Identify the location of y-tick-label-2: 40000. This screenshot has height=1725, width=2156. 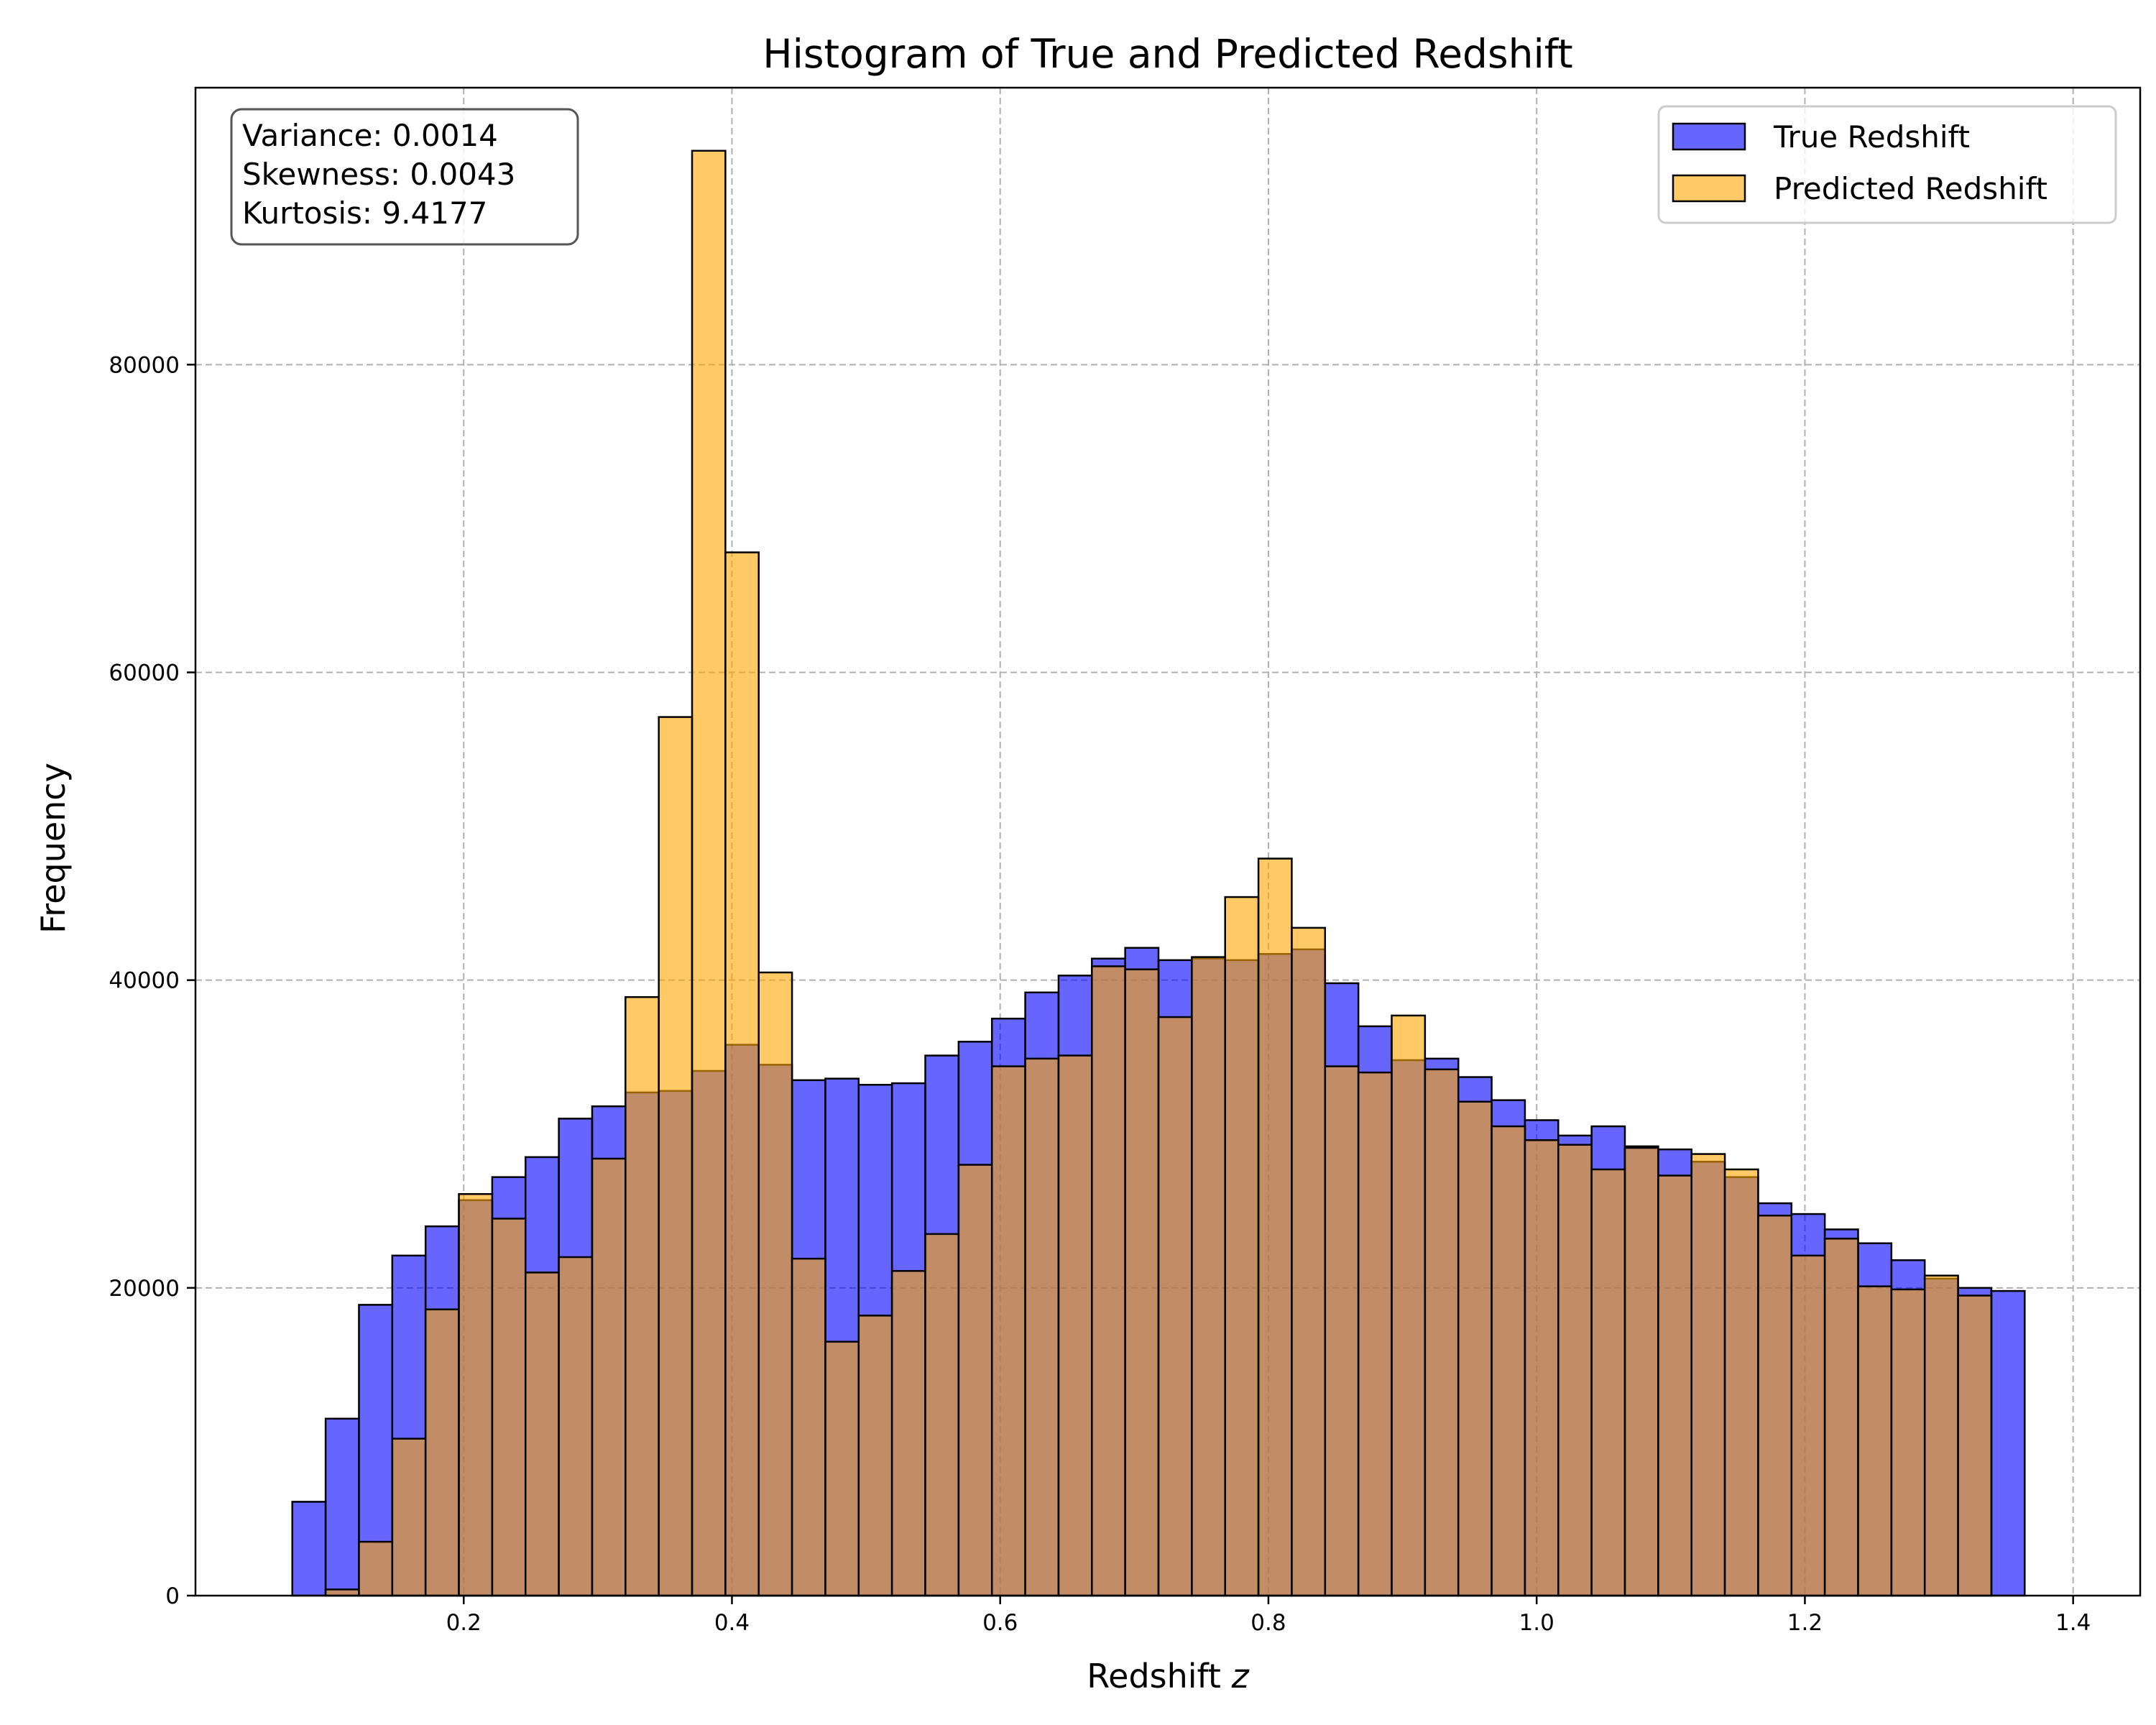
(144, 981).